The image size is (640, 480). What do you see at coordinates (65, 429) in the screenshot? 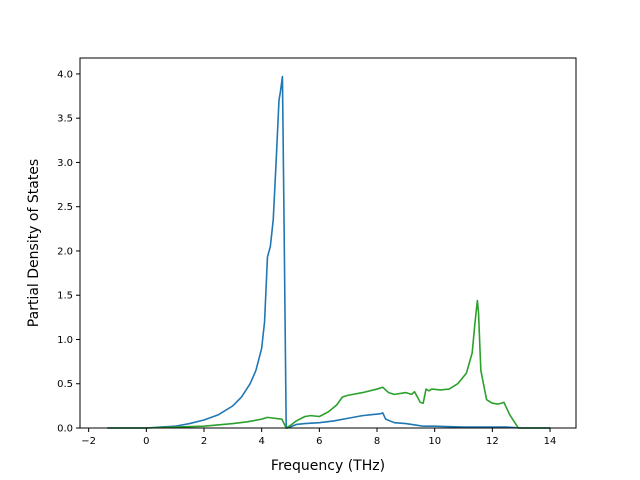
I see `y-tick-label: 0.0` at bounding box center [65, 429].